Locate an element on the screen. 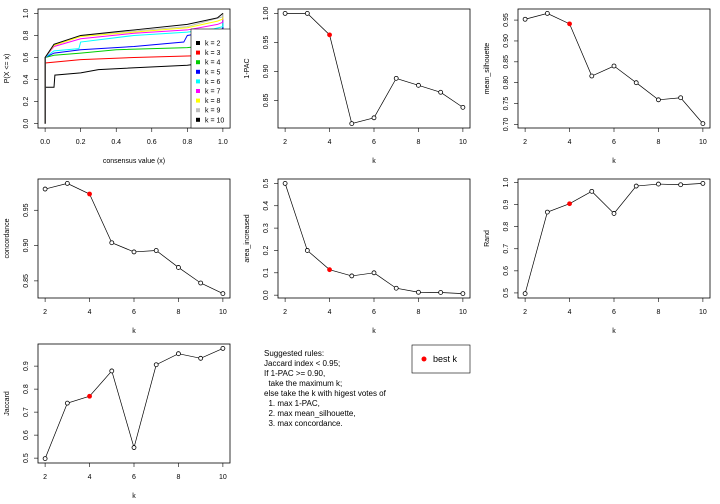 The height and width of the screenshot is (504, 720). y-tick-label: 0.5 is located at coordinates (26, 458).